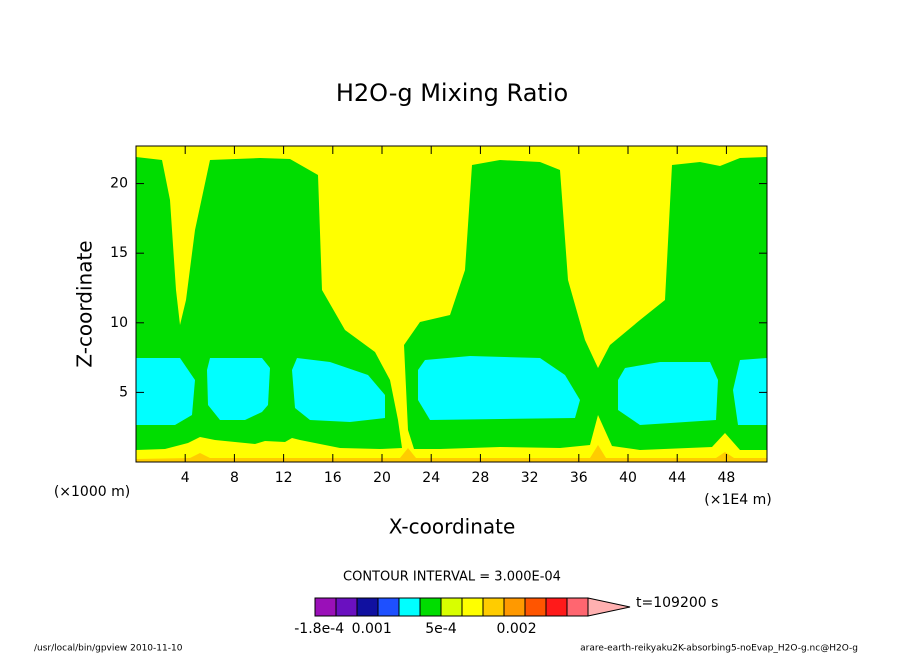 The image size is (904, 654). Describe the element at coordinates (677, 478) in the screenshot. I see `x-tick-label: 44` at that location.